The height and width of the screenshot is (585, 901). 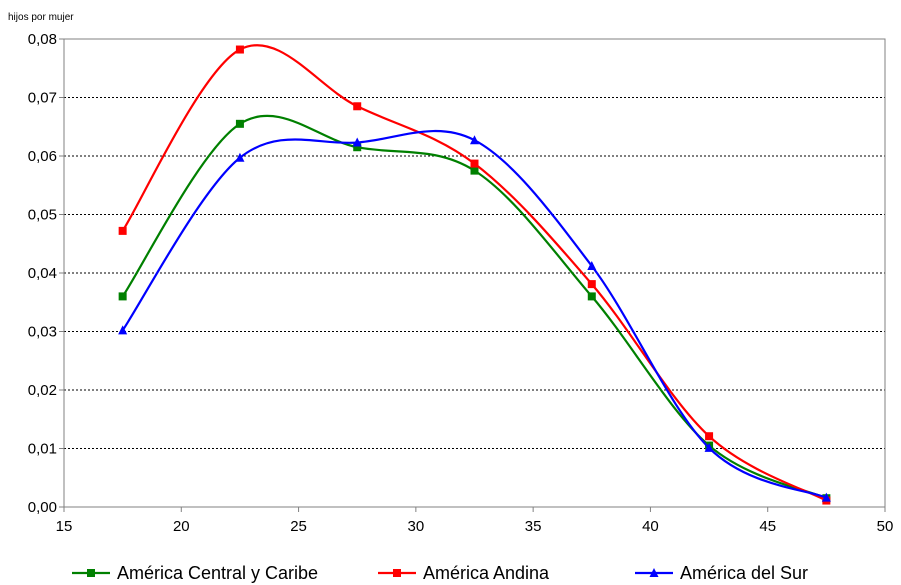 I want to click on y-axis-title: hijos por mujer, so click(x=41, y=17).